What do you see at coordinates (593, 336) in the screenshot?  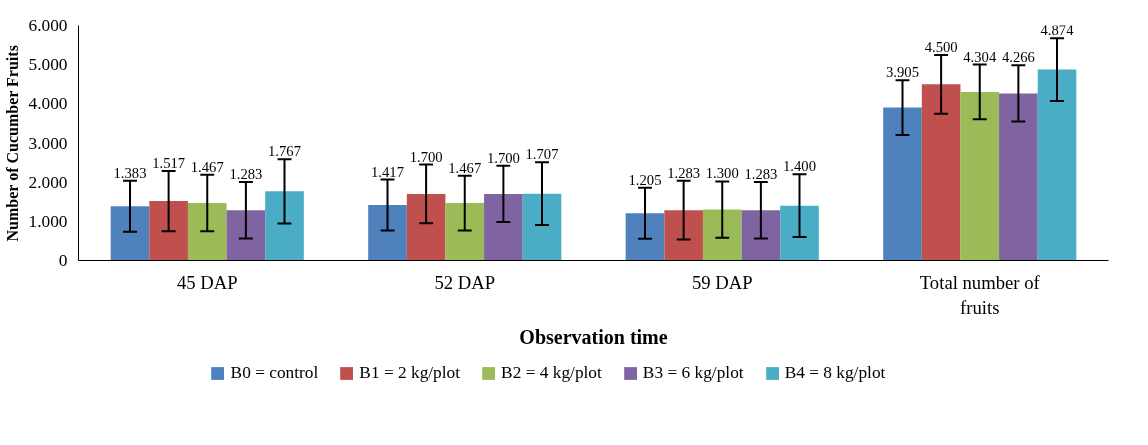 I see `x-axis-title: Observation time` at bounding box center [593, 336].